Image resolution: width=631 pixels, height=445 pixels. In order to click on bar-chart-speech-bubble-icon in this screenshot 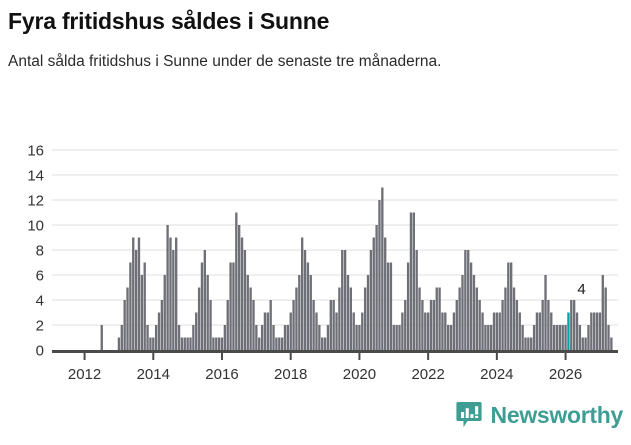, I will do `click(468, 415)`.